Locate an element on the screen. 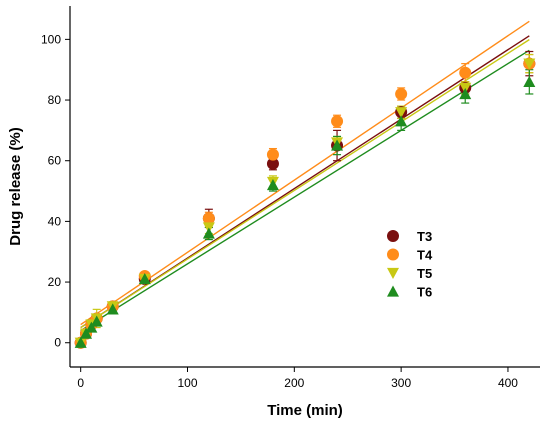 Image resolution: width=550 pixels, height=430 pixels. y-tick-label: 40 is located at coordinates (55, 221).